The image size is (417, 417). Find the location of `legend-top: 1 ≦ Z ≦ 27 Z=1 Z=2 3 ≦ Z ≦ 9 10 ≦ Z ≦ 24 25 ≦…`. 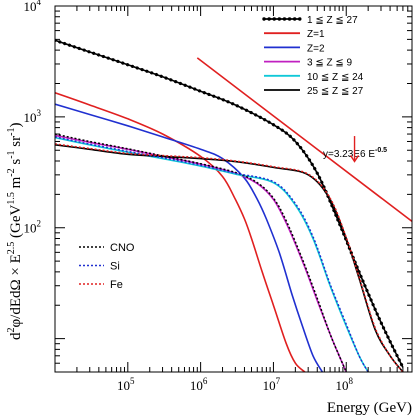

legend-top: 1 ≦ Z ≦ 27 Z=1 Z=2 3 ≦ Z ≦ 9 10 ≦ Z ≦ 24 25 ≦… is located at coordinates (313, 56).